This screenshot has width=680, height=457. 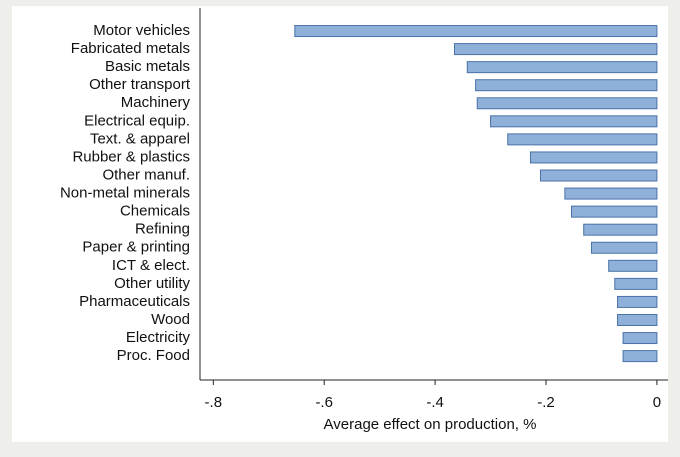 I want to click on y-tick-label: Electricity, so click(x=158, y=337).